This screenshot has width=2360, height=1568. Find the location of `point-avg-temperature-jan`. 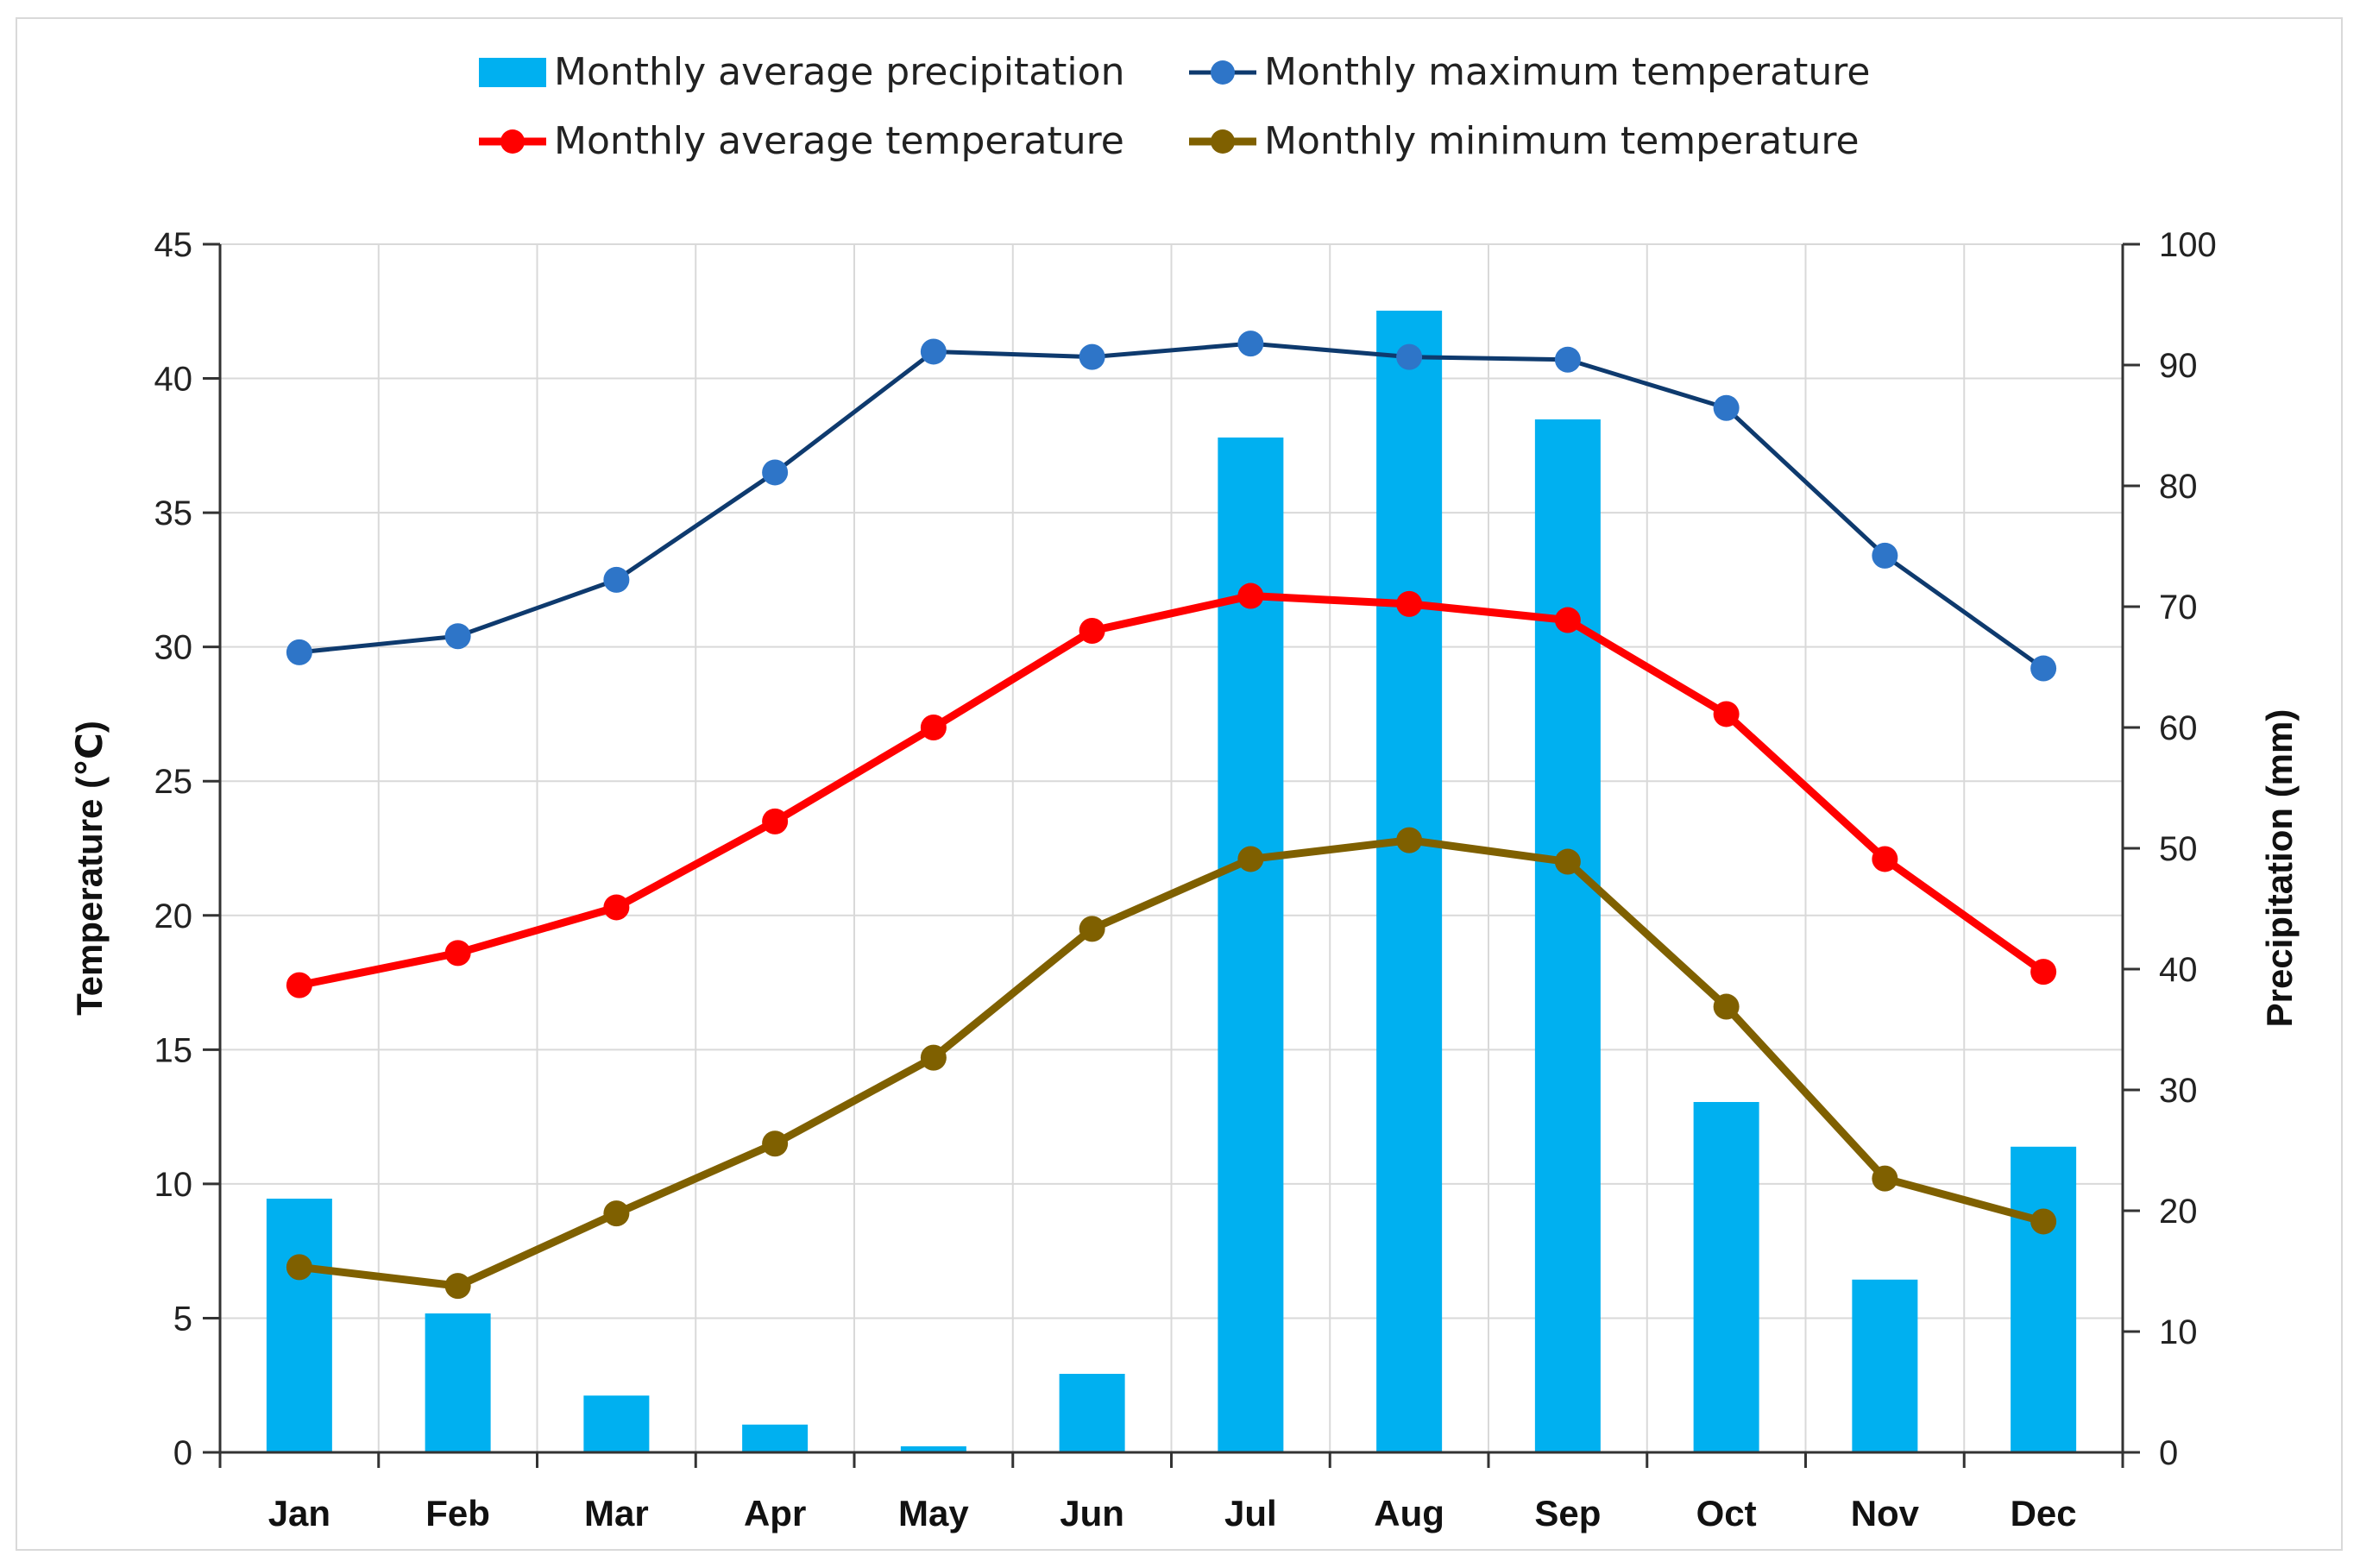

point-avg-temperature-jan is located at coordinates (299, 985).